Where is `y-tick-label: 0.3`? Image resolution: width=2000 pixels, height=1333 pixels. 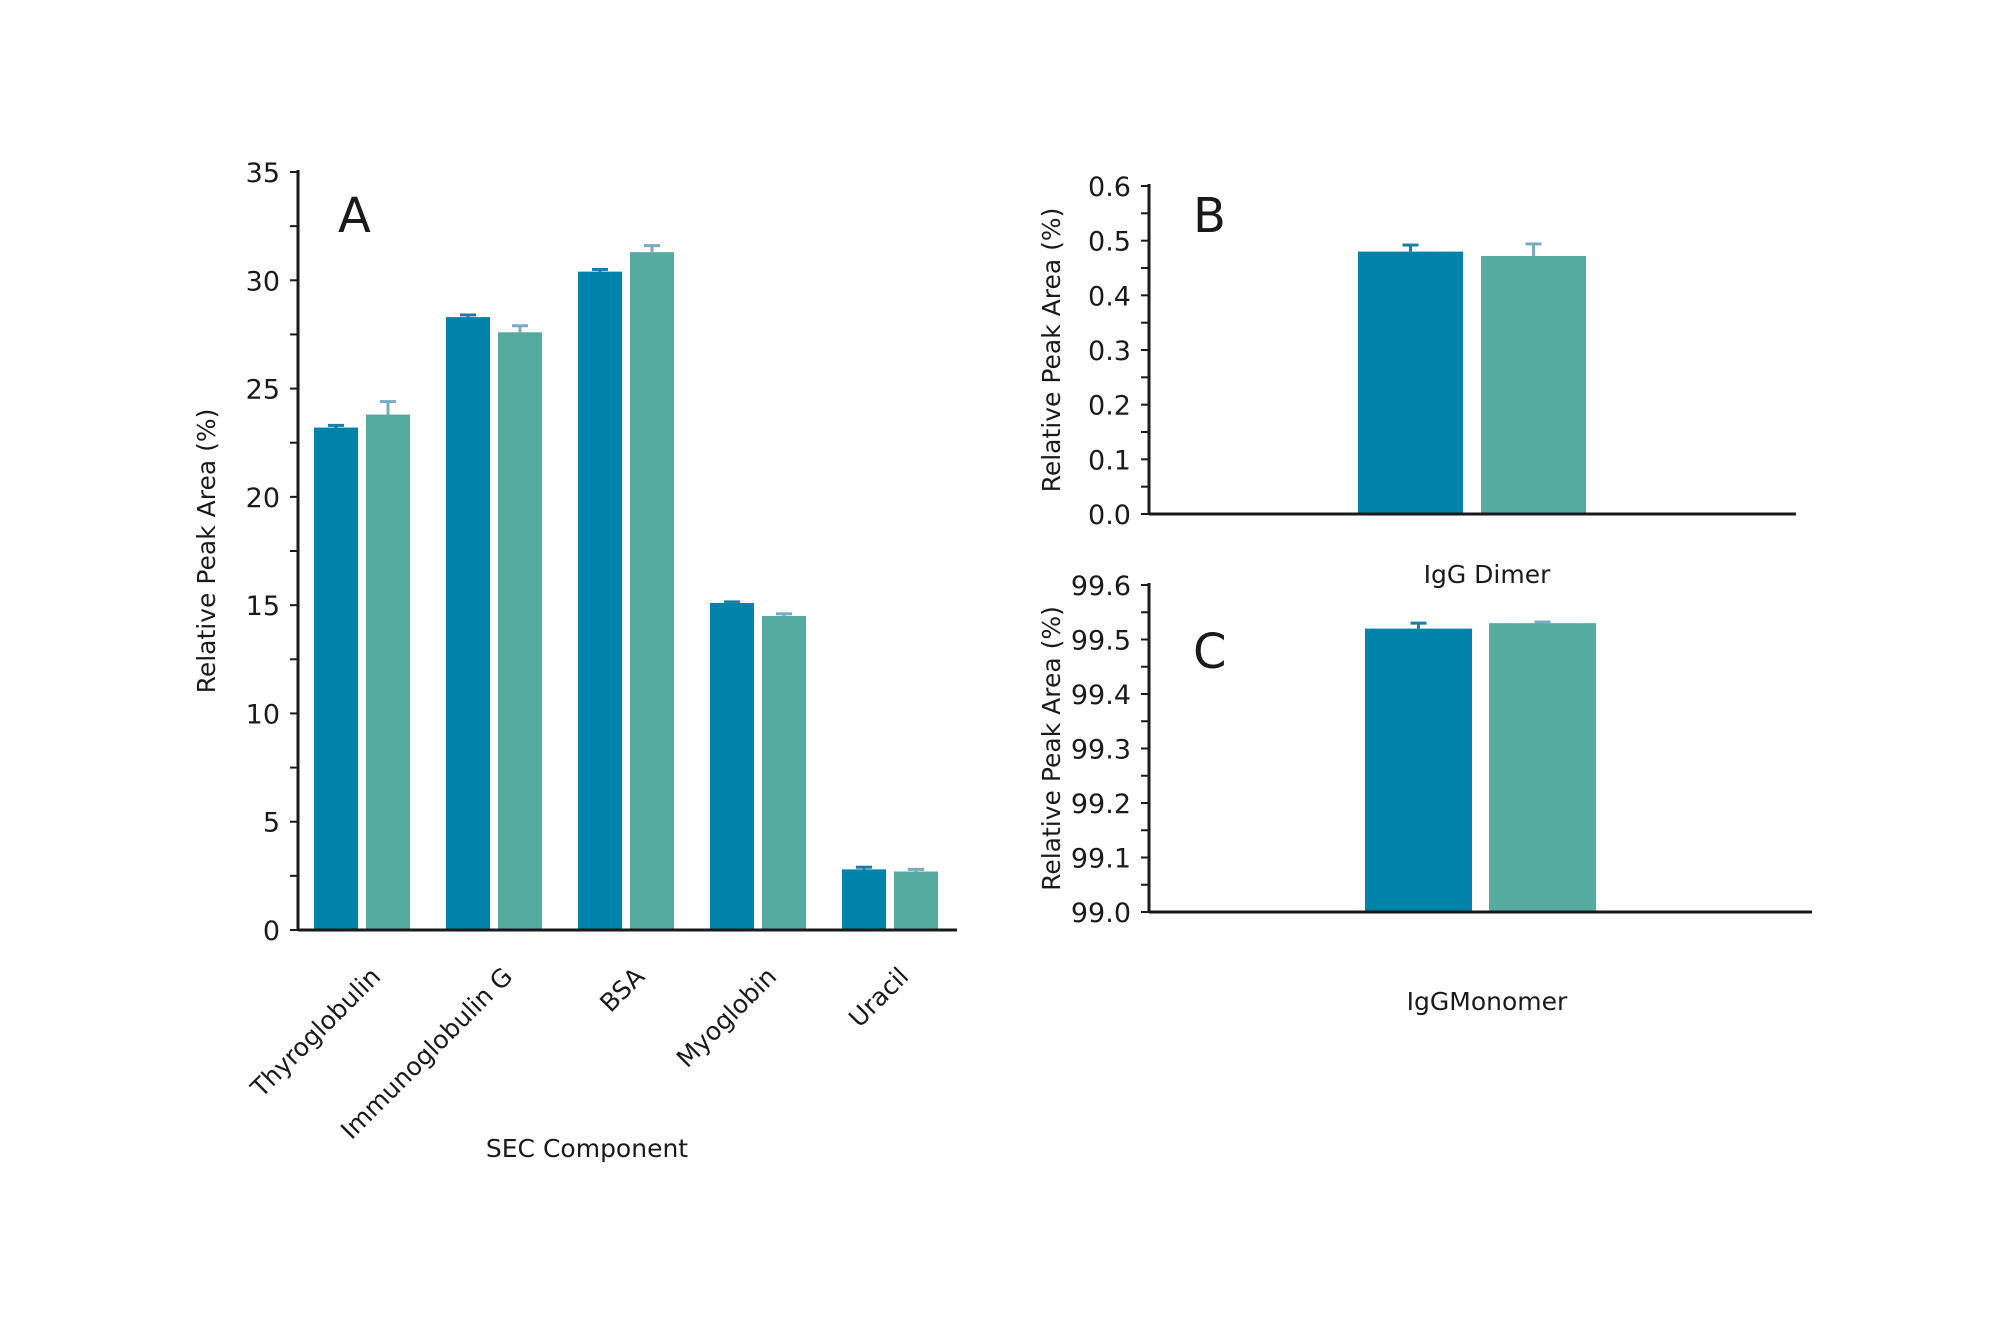
y-tick-label: 0.3 is located at coordinates (1109, 351).